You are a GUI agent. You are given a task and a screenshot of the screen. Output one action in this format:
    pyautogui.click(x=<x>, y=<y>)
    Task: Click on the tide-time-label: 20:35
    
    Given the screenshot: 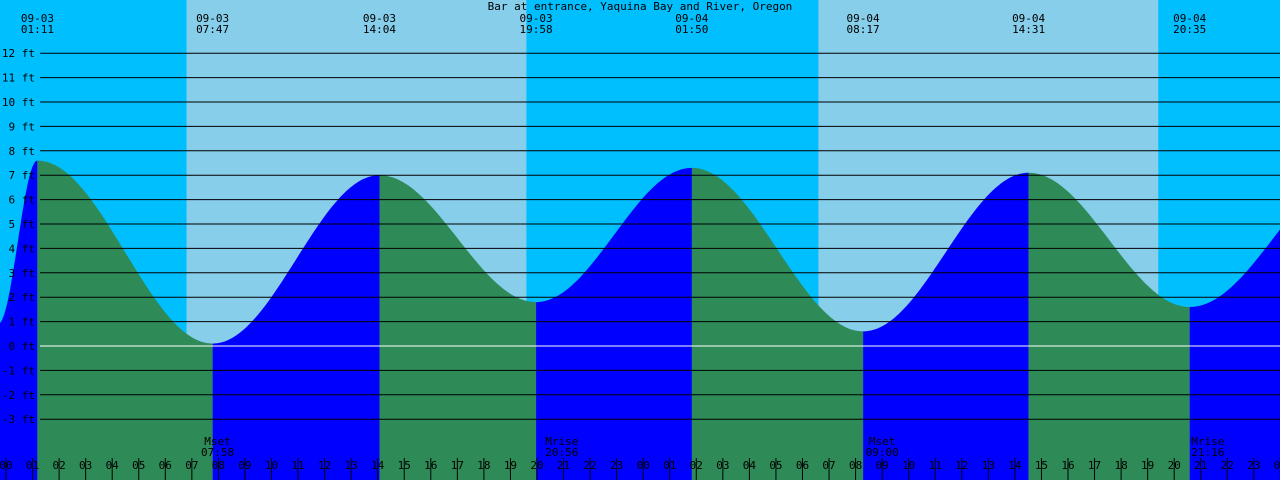 What is the action you would take?
    pyautogui.click(x=1189, y=29)
    